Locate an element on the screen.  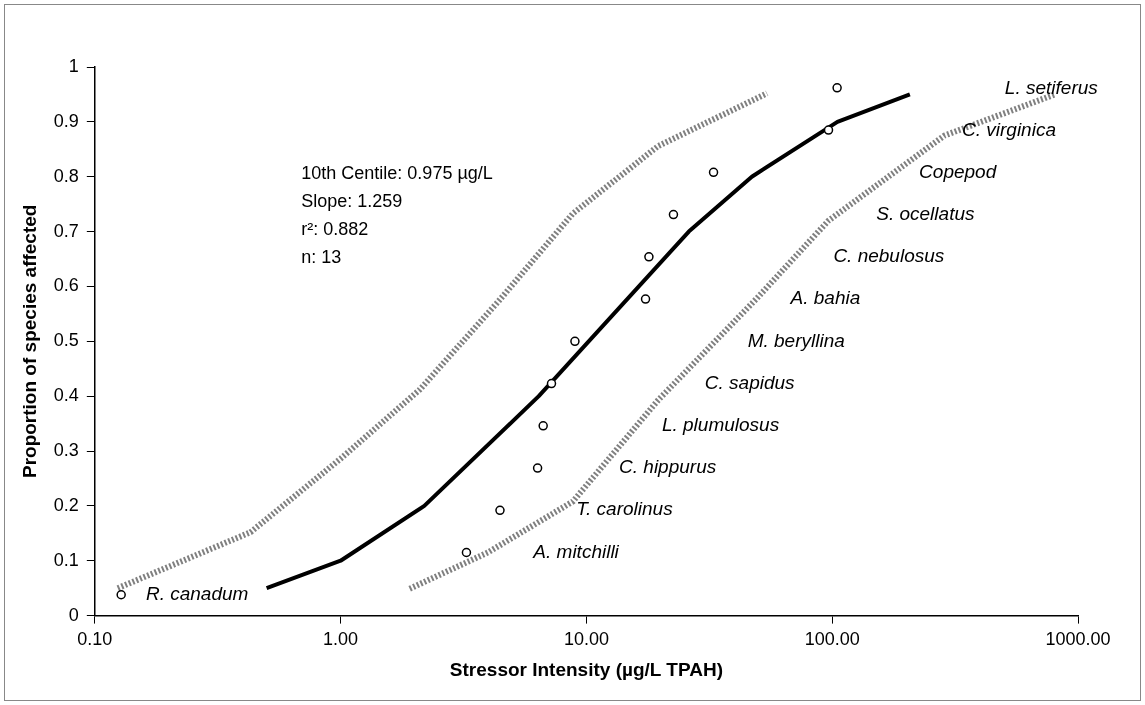
y-tick-label: 0.8 is located at coordinates (66, 175).